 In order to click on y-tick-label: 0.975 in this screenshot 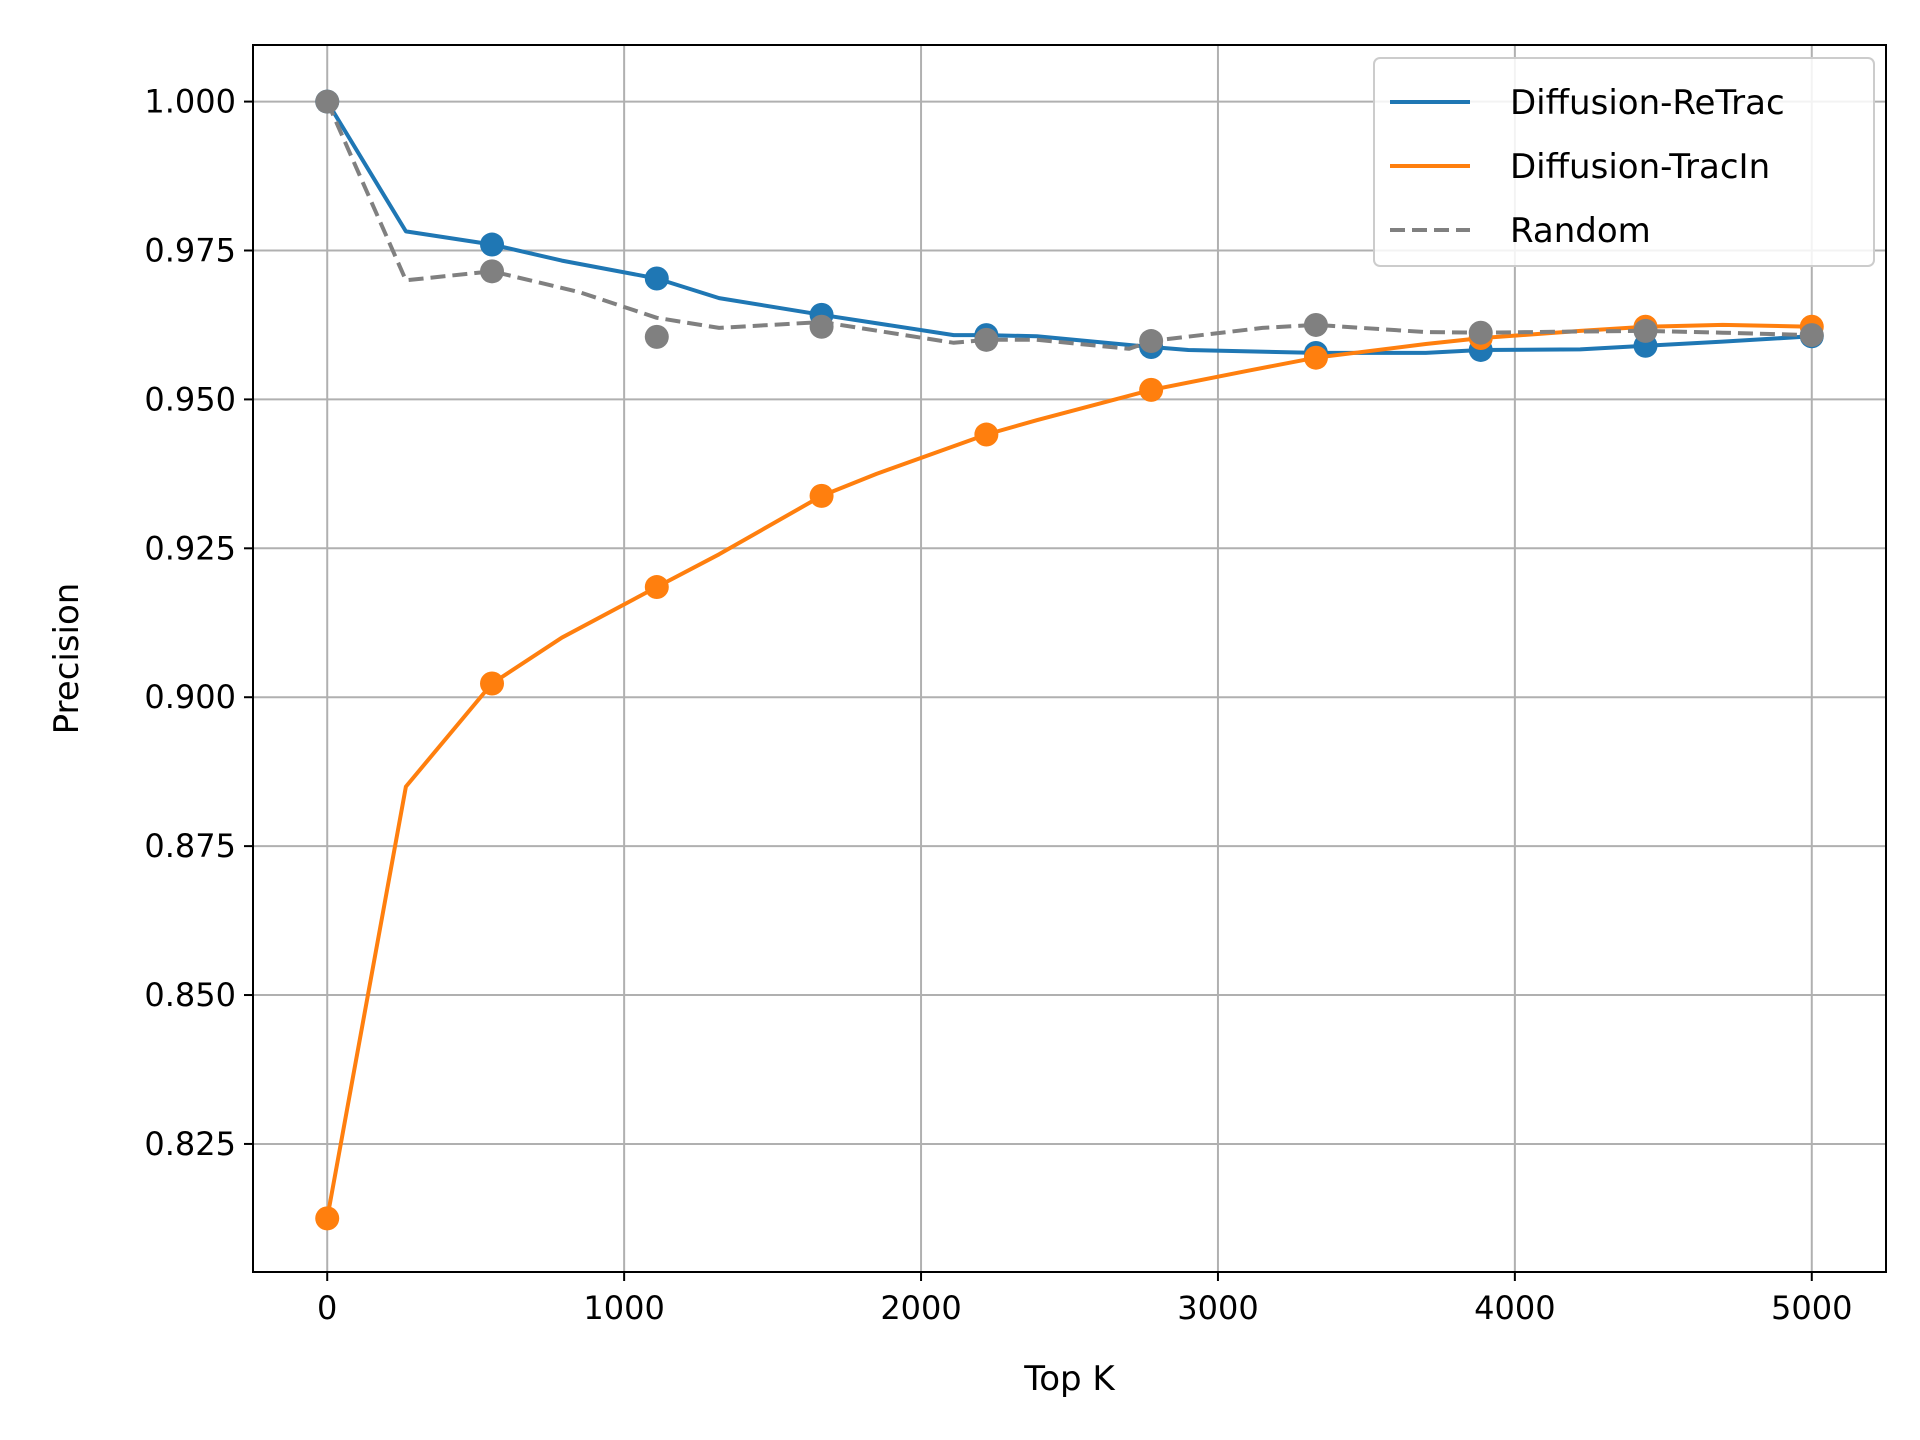, I will do `click(190, 250)`.